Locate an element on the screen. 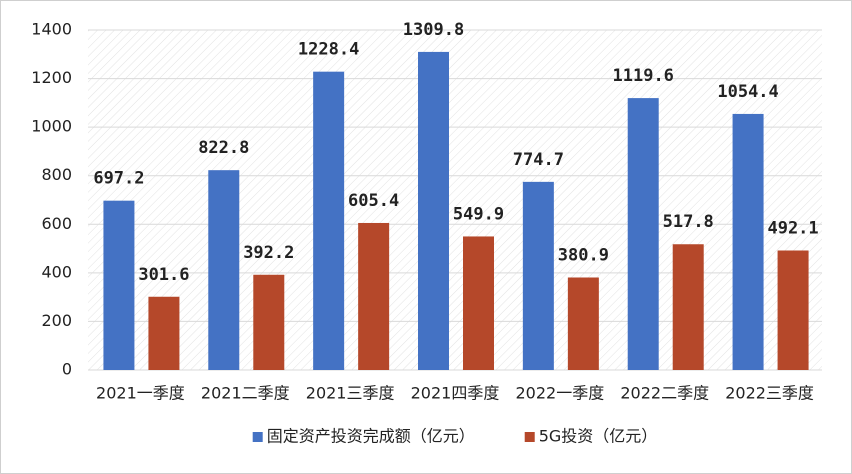 This screenshot has height=474, width=852. x-tick-label: 2022三季度 is located at coordinates (769, 393).